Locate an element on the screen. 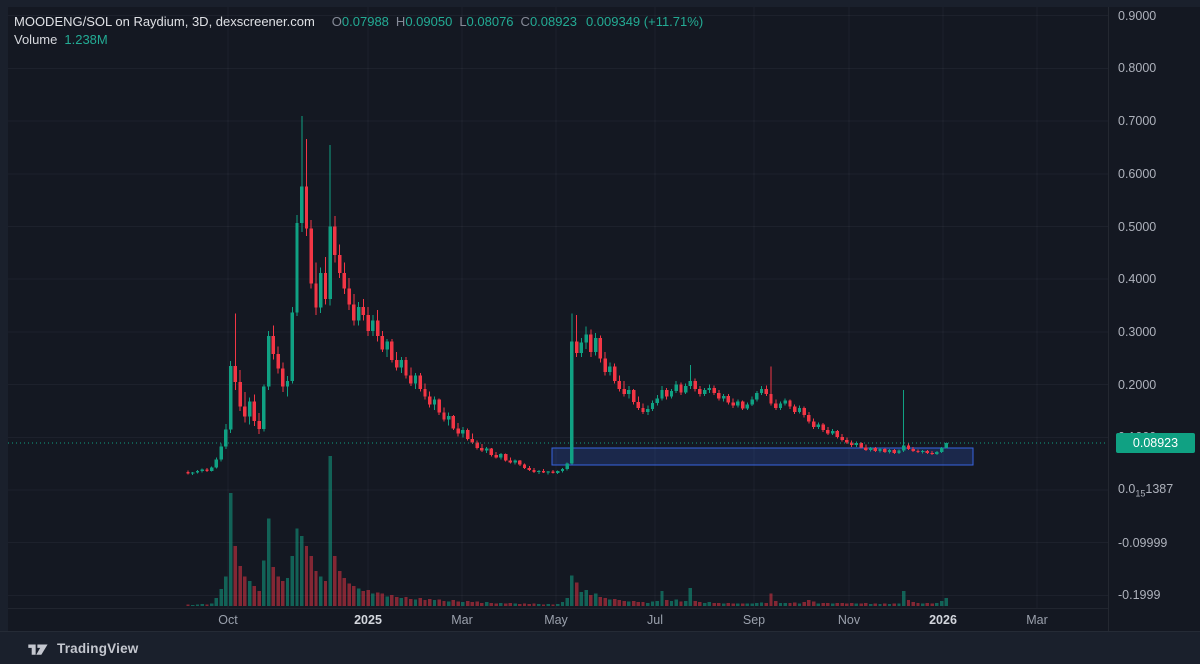 The image size is (1200, 664). price-tick-label: 0.9000 is located at coordinates (1137, 15).